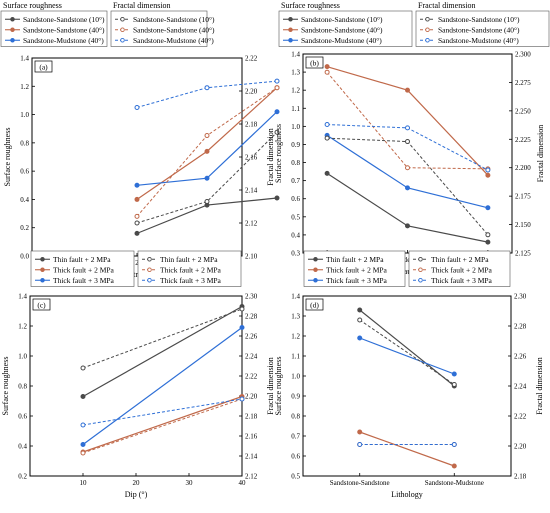 The width and height of the screenshot is (550, 513). Describe the element at coordinates (295, 127) in the screenshot. I see `y-tick-label: 1.0` at that location.